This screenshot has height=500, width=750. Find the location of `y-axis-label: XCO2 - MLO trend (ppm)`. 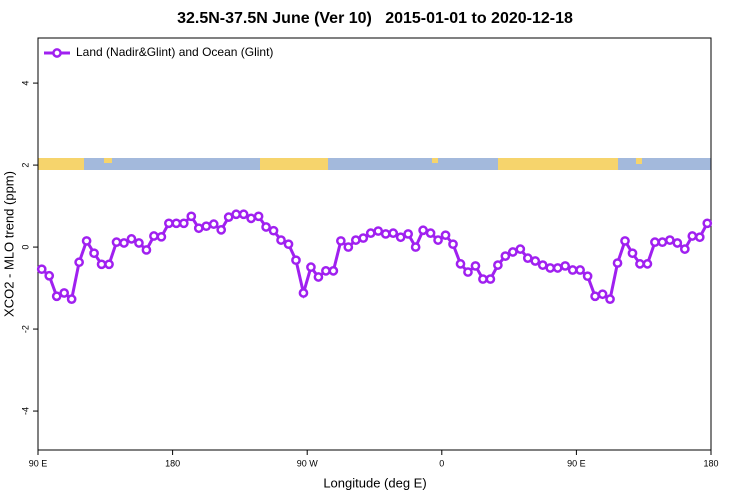

y-axis-label: XCO2 - MLO trend (ppm) is located at coordinates (8, 244).